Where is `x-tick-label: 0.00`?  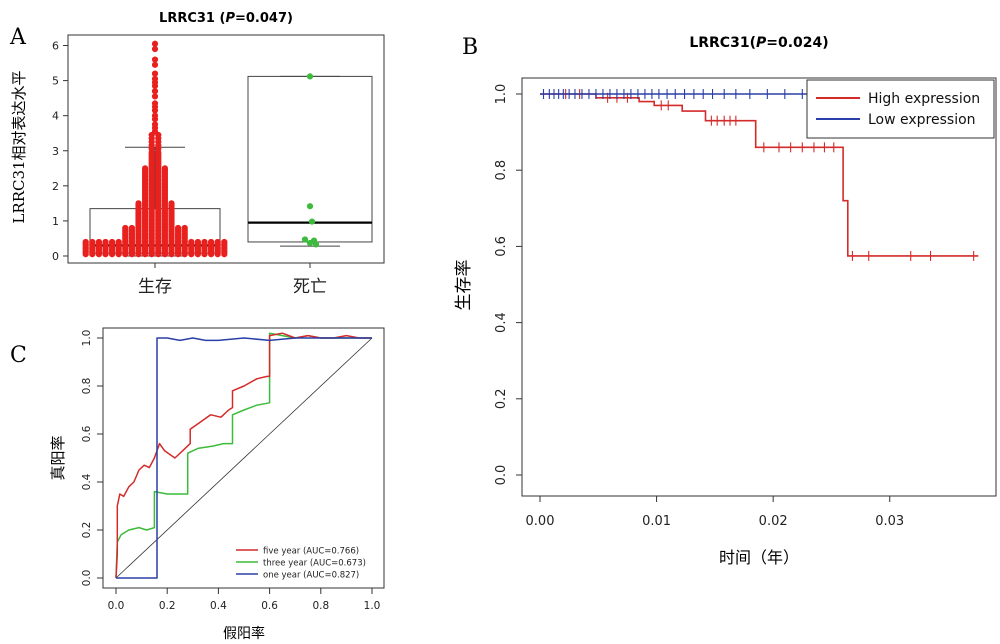 x-tick-label: 0.00 is located at coordinates (540, 521).